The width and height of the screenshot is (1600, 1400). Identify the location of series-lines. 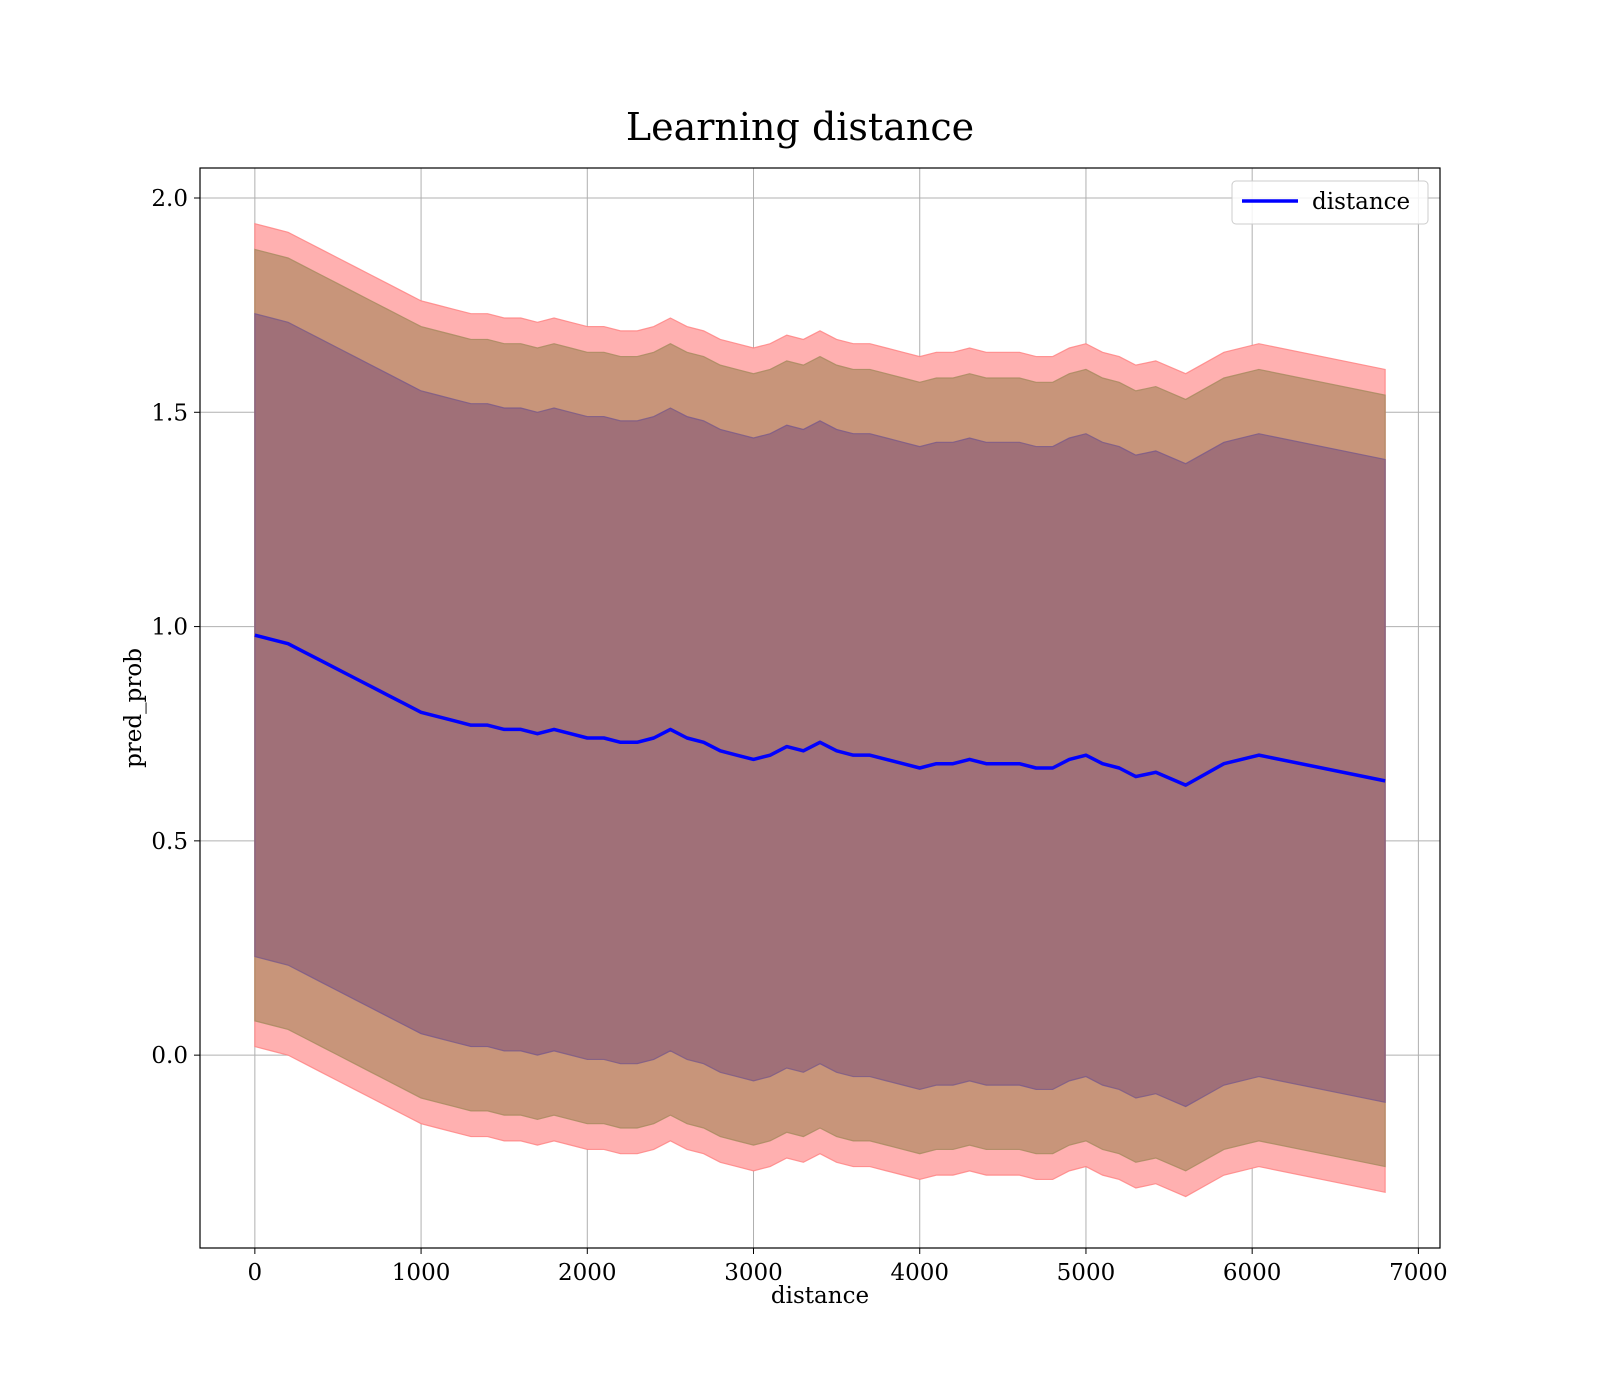
(820, 710).